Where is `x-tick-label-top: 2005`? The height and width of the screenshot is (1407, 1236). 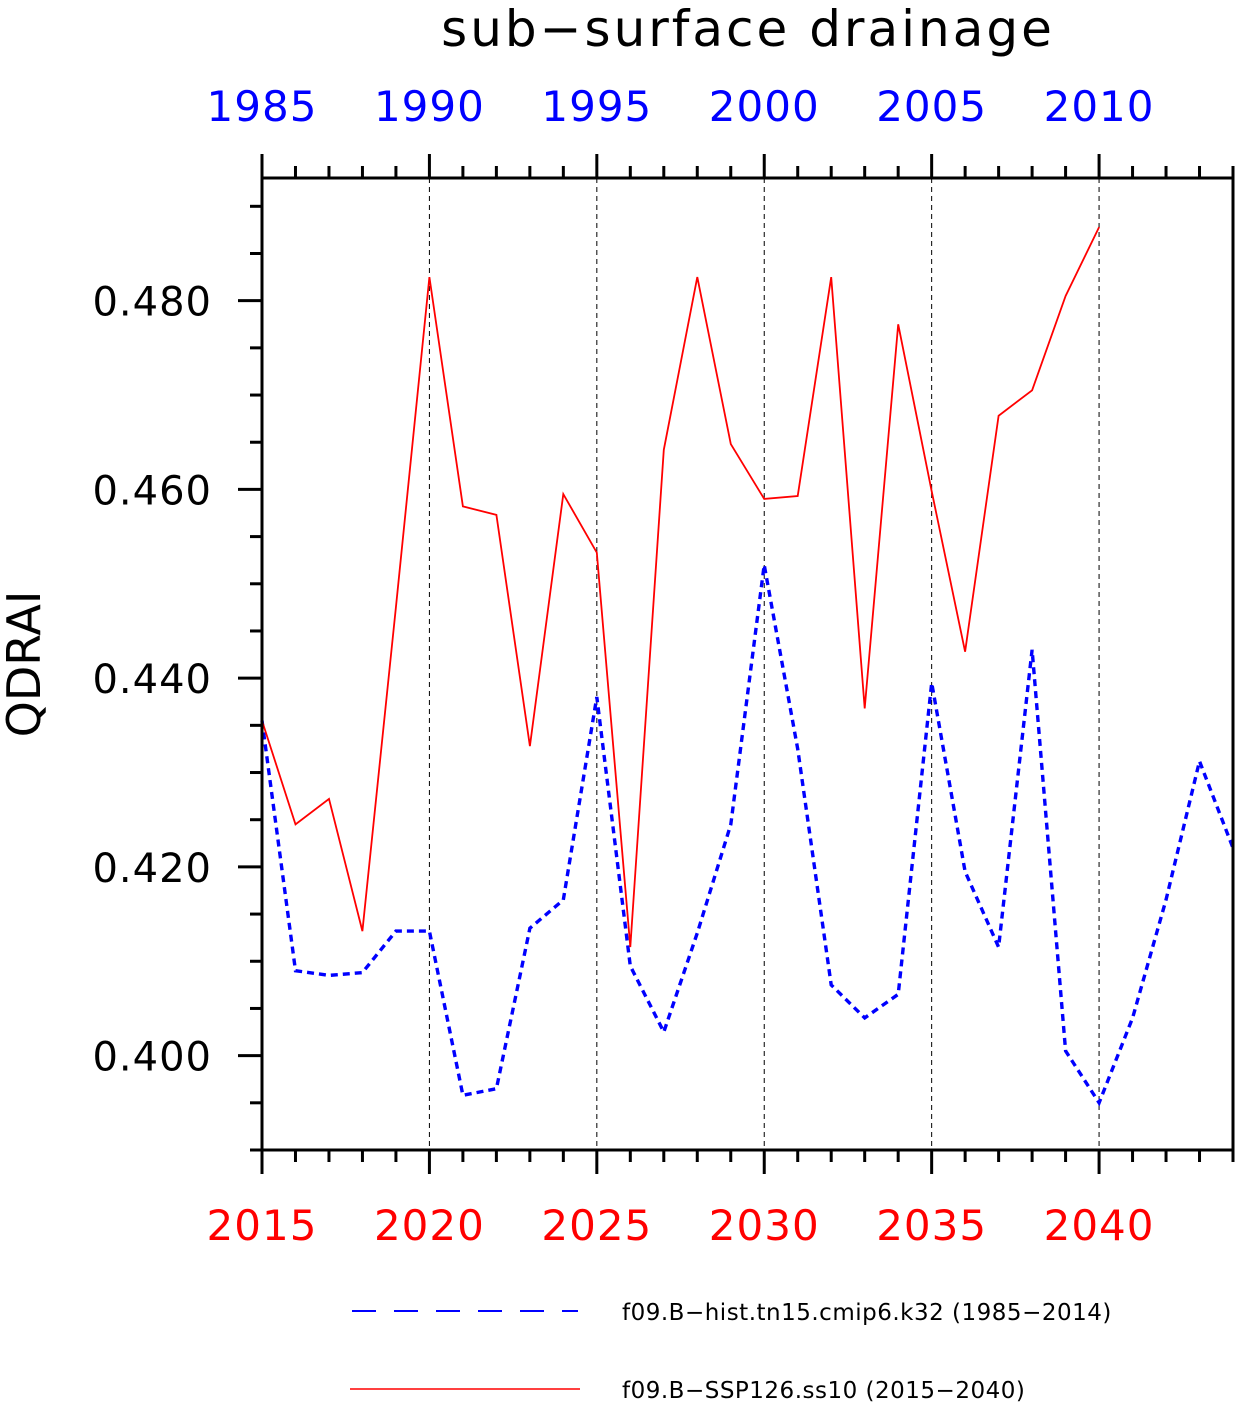
x-tick-label-top: 2005 is located at coordinates (931, 106).